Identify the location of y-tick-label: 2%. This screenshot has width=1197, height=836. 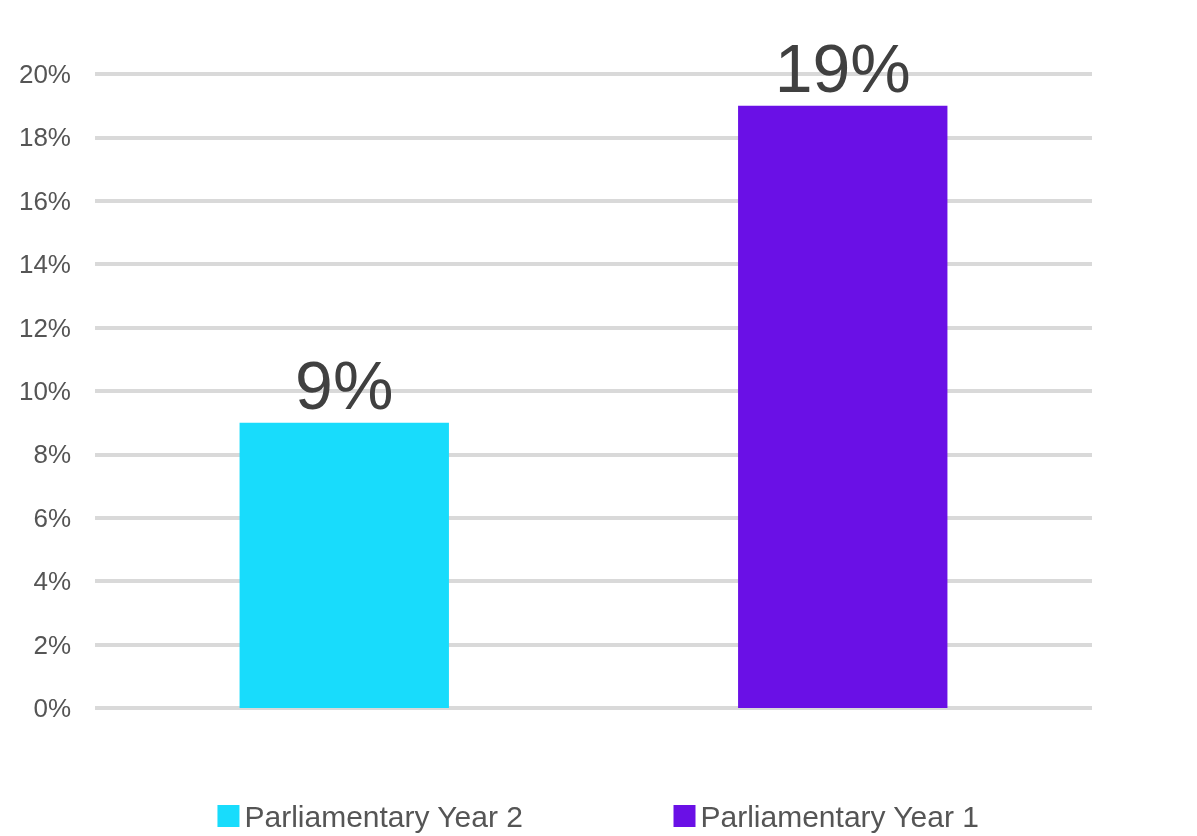
(52, 644).